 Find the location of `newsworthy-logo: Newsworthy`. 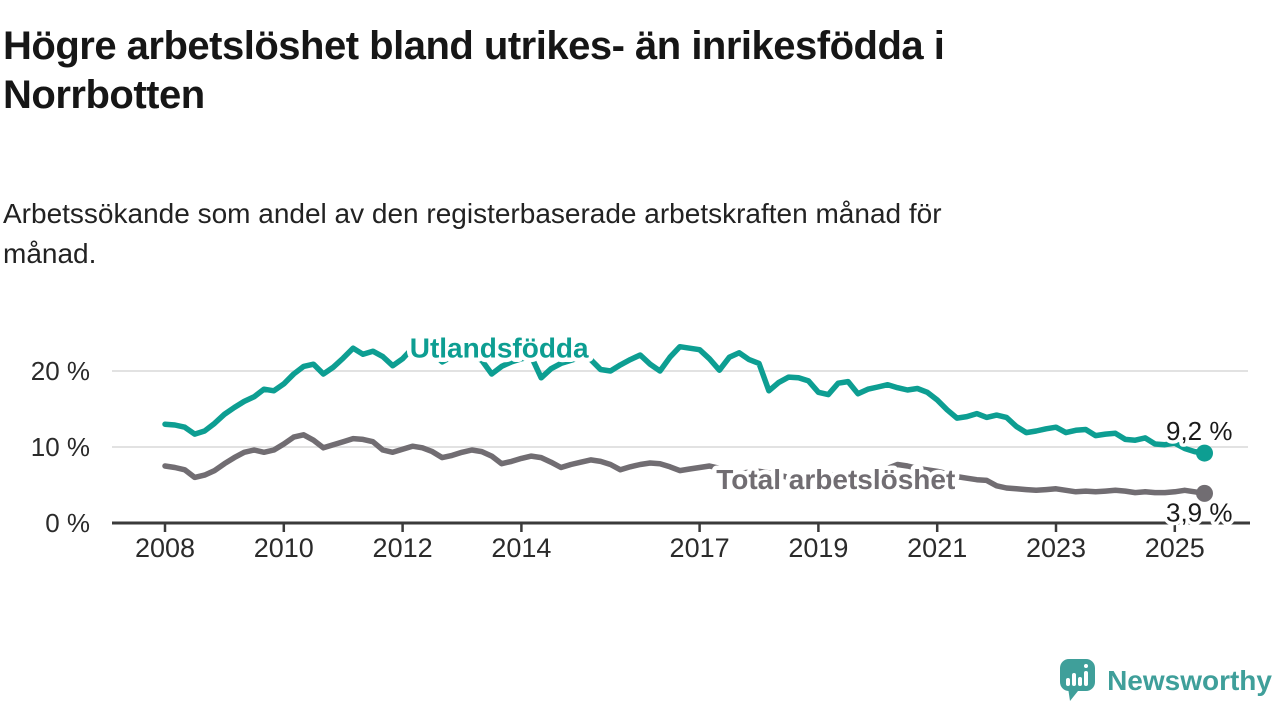

newsworthy-logo: Newsworthy is located at coordinates (1164, 681).